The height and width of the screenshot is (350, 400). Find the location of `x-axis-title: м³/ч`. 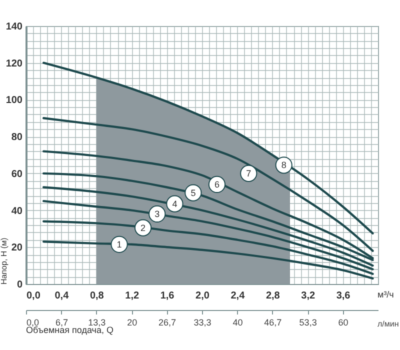

x-axis-title: м³/ч is located at coordinates (386, 295).